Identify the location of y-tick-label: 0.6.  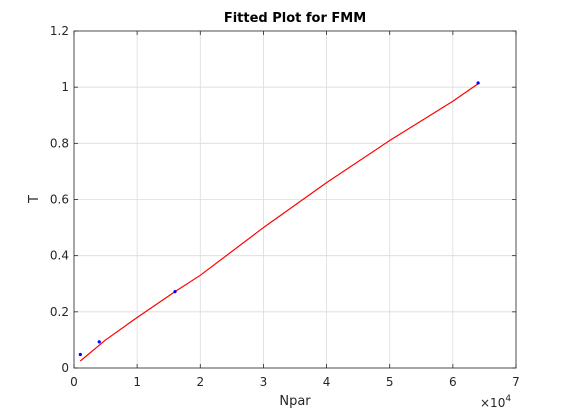
(59, 200).